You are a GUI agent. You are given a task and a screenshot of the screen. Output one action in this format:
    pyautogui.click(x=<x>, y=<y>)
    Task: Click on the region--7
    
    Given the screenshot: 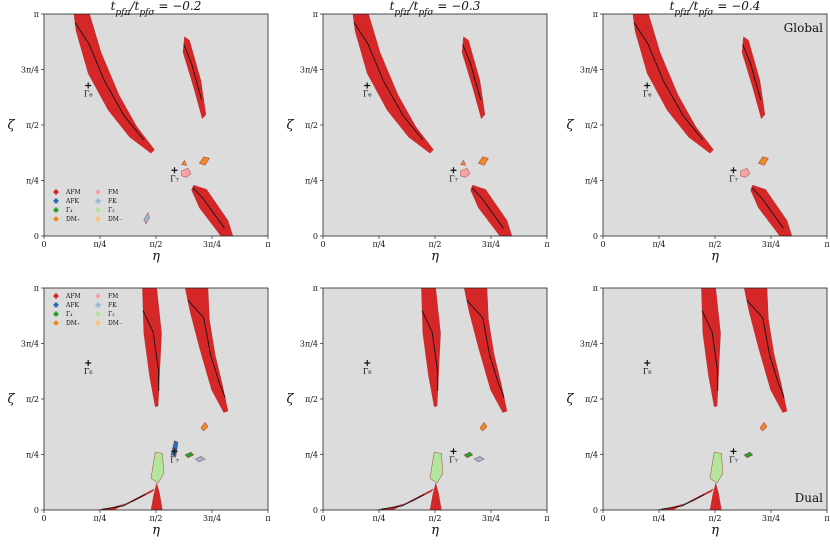 What is the action you would take?
    pyautogui.click(x=468, y=455)
    